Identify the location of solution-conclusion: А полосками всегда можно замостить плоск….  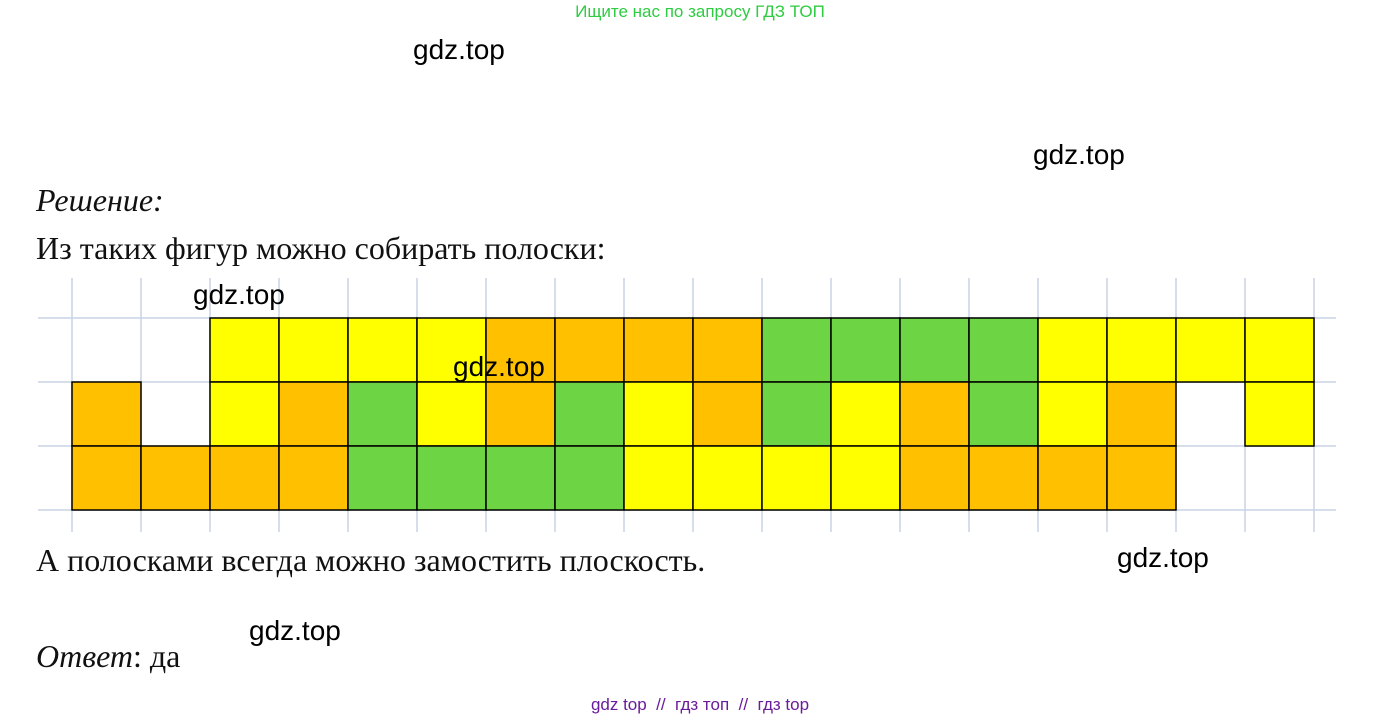
(371, 560).